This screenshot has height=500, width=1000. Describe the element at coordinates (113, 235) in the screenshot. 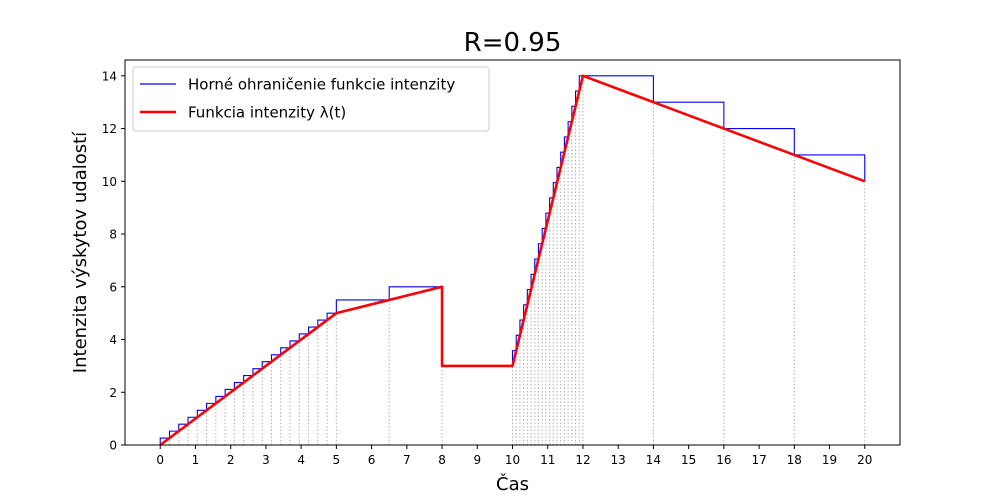

I see `y-tick-label: 8` at that location.